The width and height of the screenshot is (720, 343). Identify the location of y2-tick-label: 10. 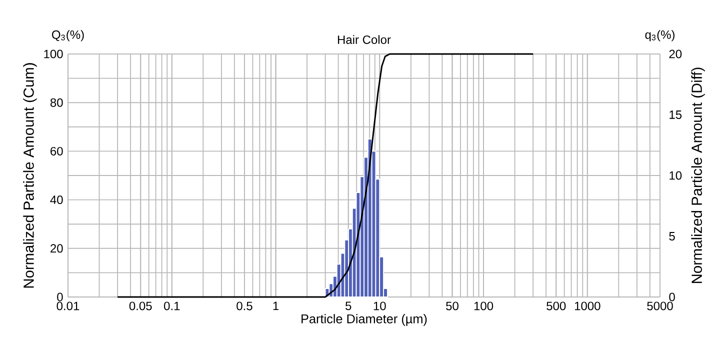
(676, 175).